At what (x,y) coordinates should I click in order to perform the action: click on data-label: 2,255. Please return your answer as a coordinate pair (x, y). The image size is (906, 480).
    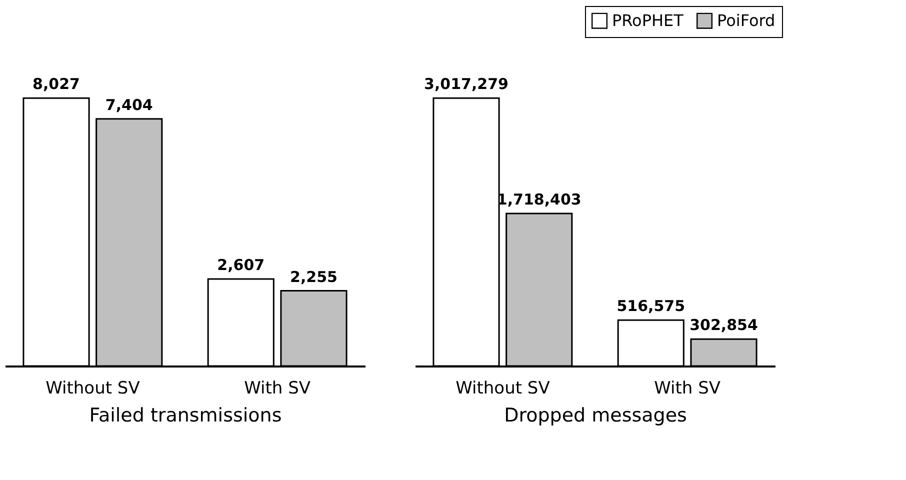
    Looking at the image, I should click on (314, 277).